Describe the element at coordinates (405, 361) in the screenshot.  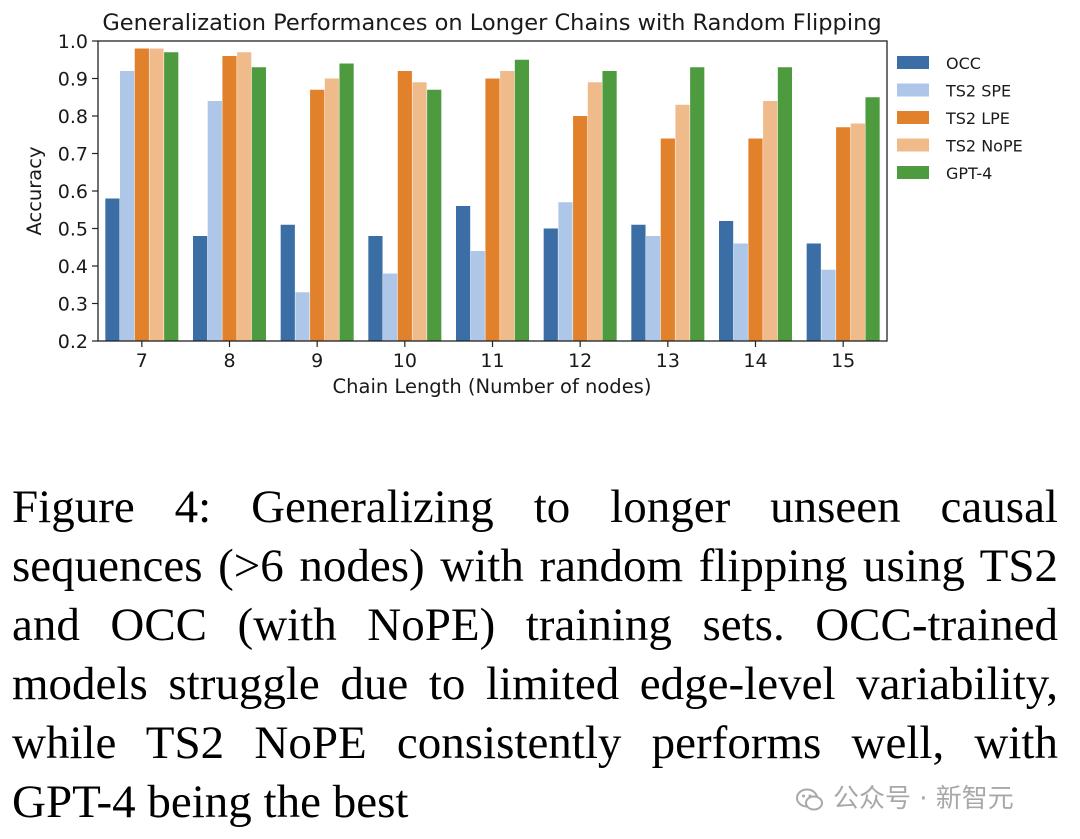
I see `x-tick-label: 10` at that location.